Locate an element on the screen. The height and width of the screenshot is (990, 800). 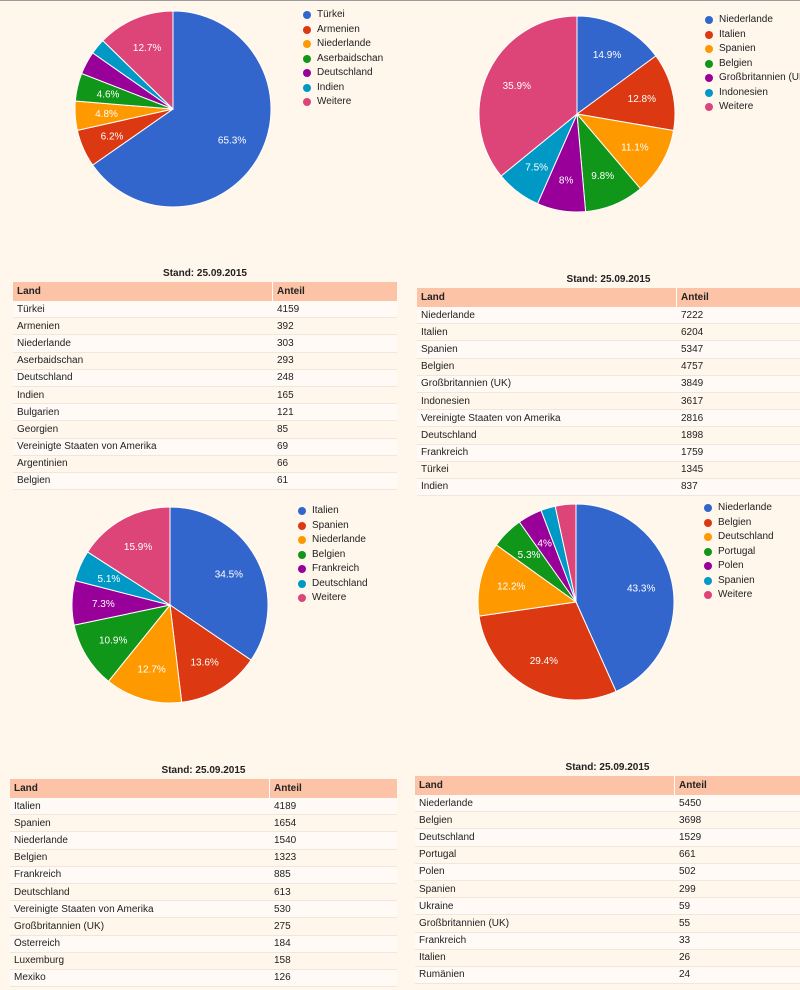
cell-anteil: 85 is located at coordinates (283, 429).